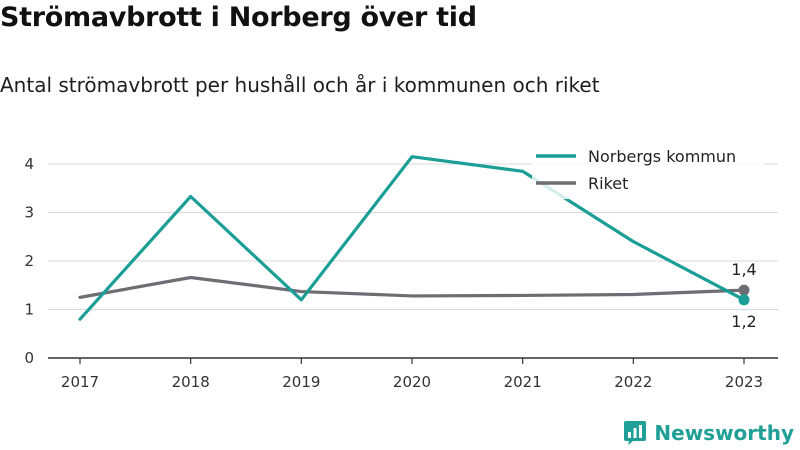 Image resolution: width=800 pixels, height=450 pixels. Describe the element at coordinates (29, 261) in the screenshot. I see `y-tick-label: 2` at that location.